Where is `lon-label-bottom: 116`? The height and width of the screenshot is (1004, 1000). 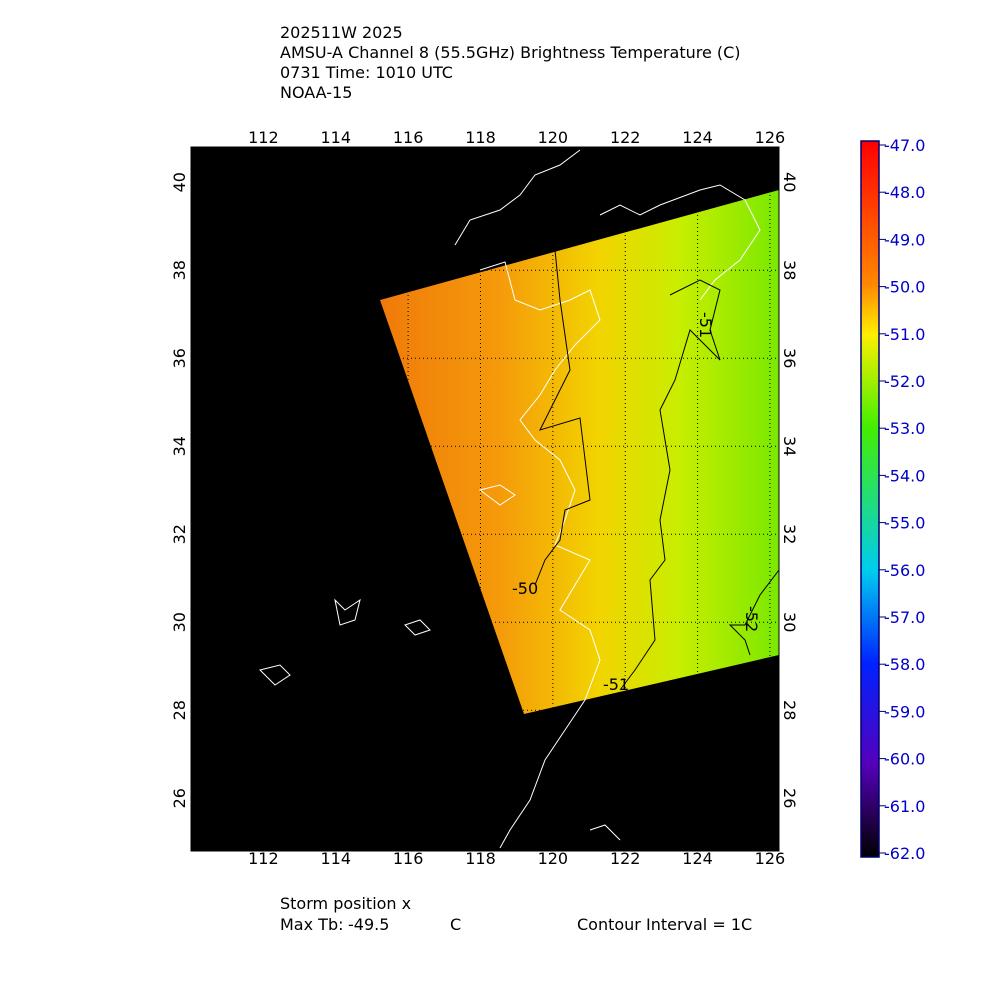 lon-label-bottom: 116 is located at coordinates (408, 858).